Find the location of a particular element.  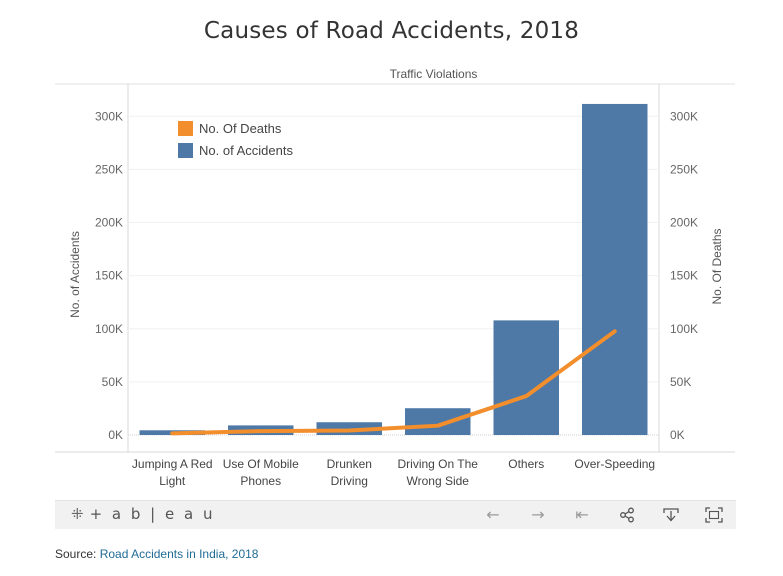

revert-icon: ⇤ is located at coordinates (582, 514).